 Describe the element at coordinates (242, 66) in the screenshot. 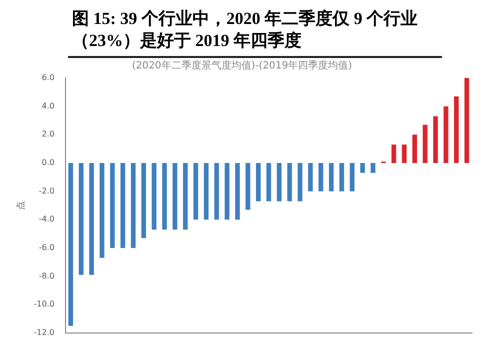

I see `chart-subtitle: (2020年二季度景气度均值)-(2019年四季度均值)` at that location.